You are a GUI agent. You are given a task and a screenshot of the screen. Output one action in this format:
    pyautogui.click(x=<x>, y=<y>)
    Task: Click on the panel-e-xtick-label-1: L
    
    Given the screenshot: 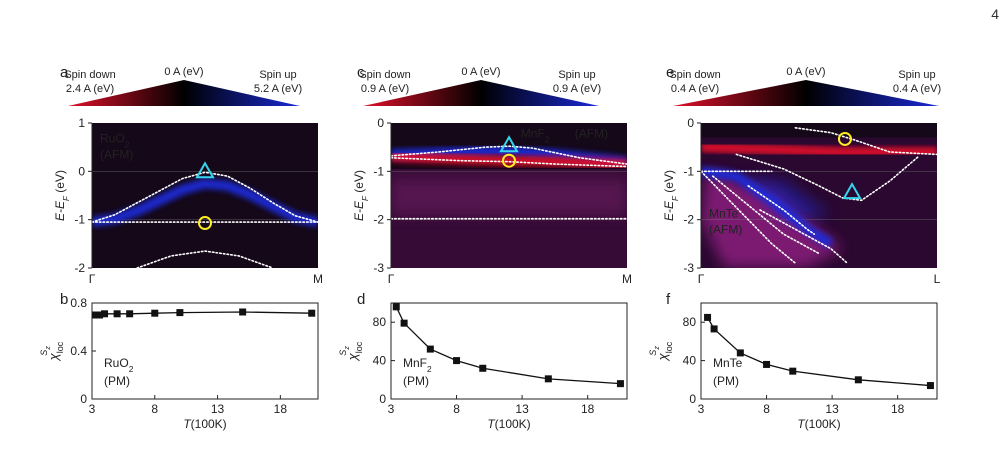 What is the action you would take?
    pyautogui.click(x=937, y=279)
    